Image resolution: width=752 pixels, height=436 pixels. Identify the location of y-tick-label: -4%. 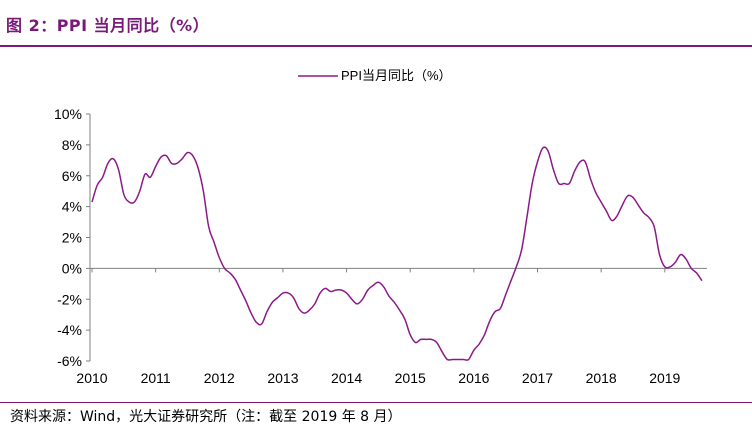
(69, 330).